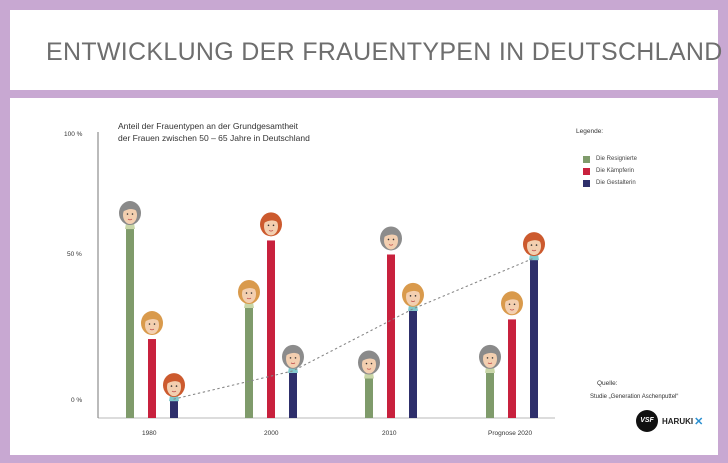 The height and width of the screenshot is (463, 728). What do you see at coordinates (699, 421) in the screenshot?
I see `haruki-mark-icon: ✕` at bounding box center [699, 421].